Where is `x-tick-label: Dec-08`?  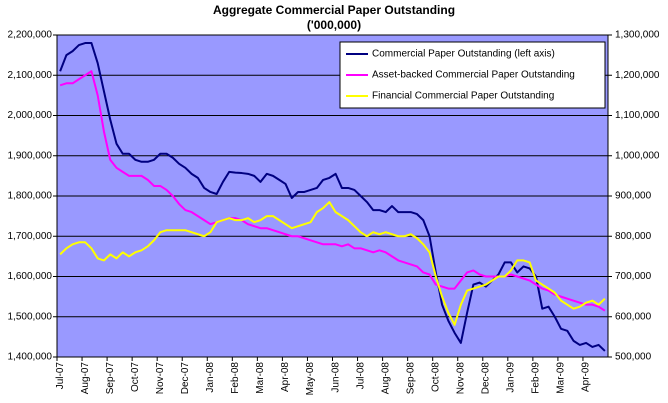
x-tick-label: Dec-08 is located at coordinates (486, 378).